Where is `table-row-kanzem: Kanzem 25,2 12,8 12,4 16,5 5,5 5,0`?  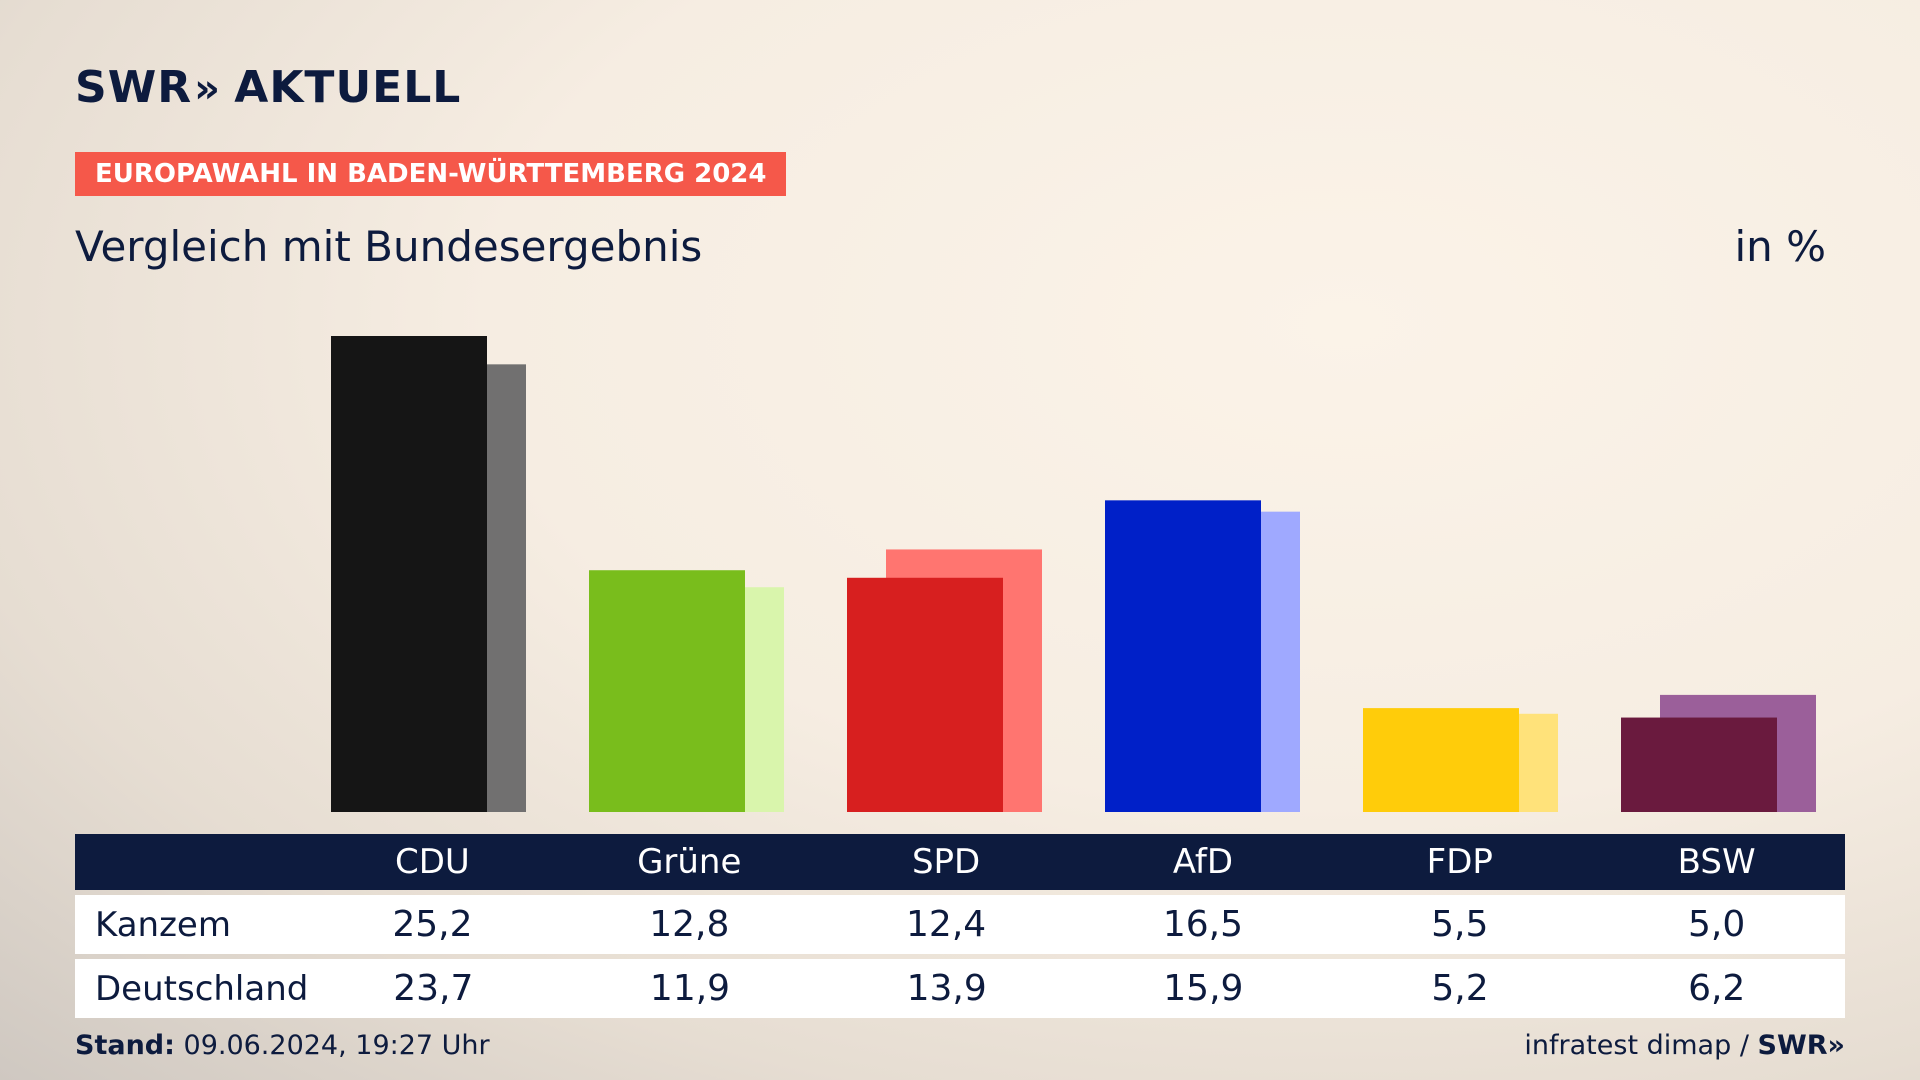
table-row-kanzem: Kanzem 25,2 12,8 12,4 16,5 5,5 5,0 is located at coordinates (960, 924).